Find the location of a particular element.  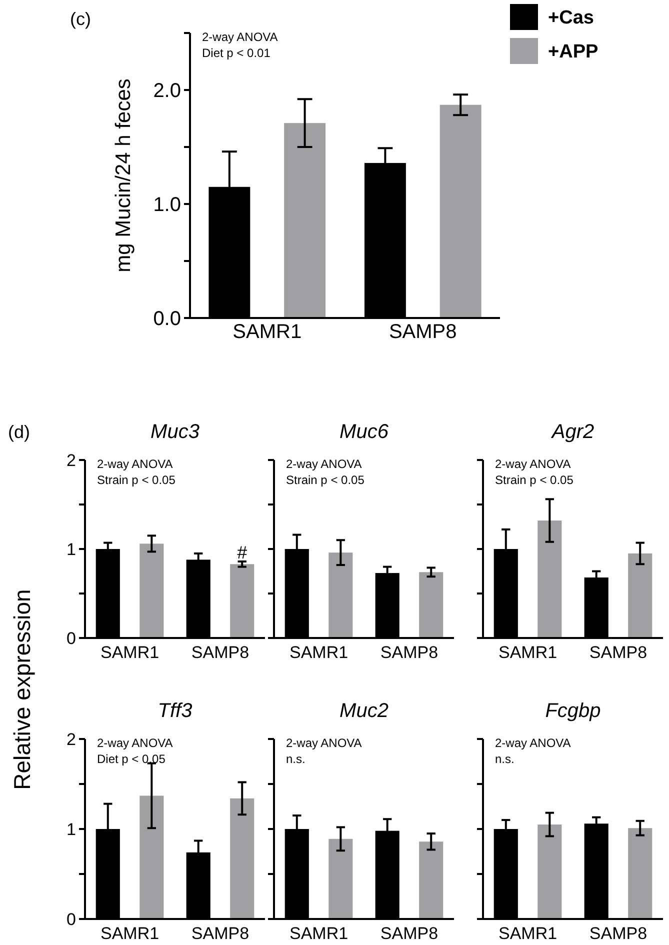

annotation: Diet p < 0.05 is located at coordinates (131, 759).